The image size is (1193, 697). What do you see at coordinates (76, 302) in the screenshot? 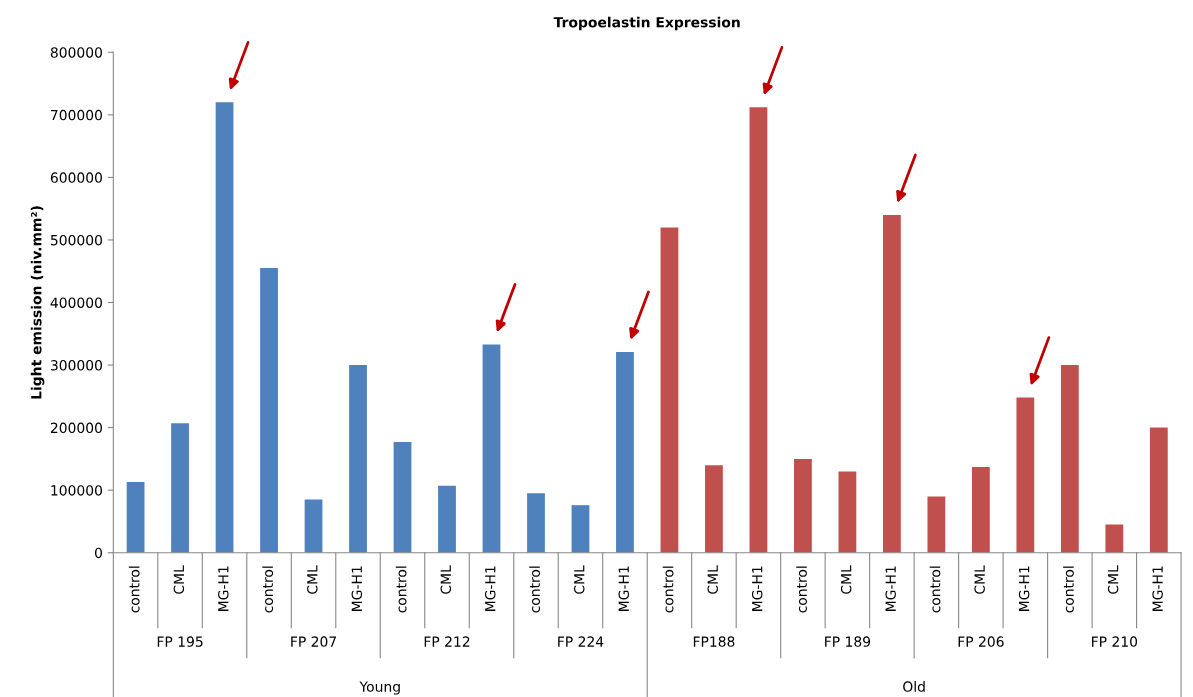
I see `y-tick-label: 400000` at bounding box center [76, 302].